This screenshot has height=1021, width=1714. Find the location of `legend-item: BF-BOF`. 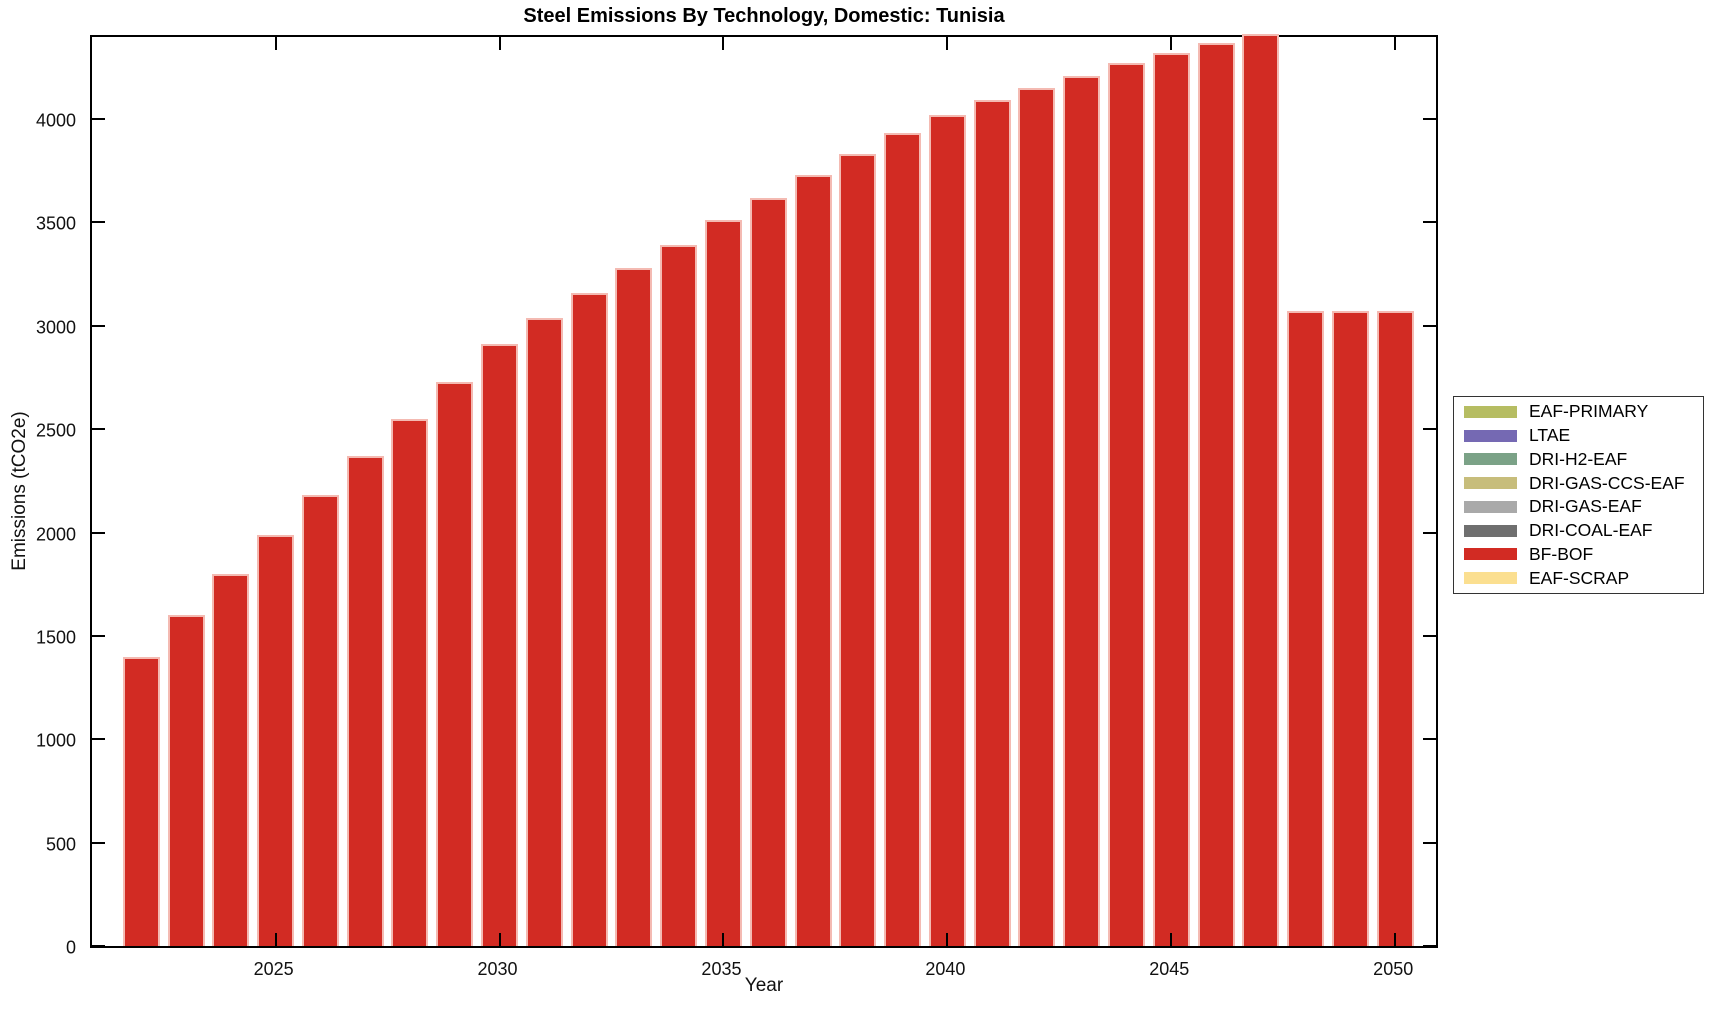

legend-item: BF-BOF is located at coordinates (1578, 555).